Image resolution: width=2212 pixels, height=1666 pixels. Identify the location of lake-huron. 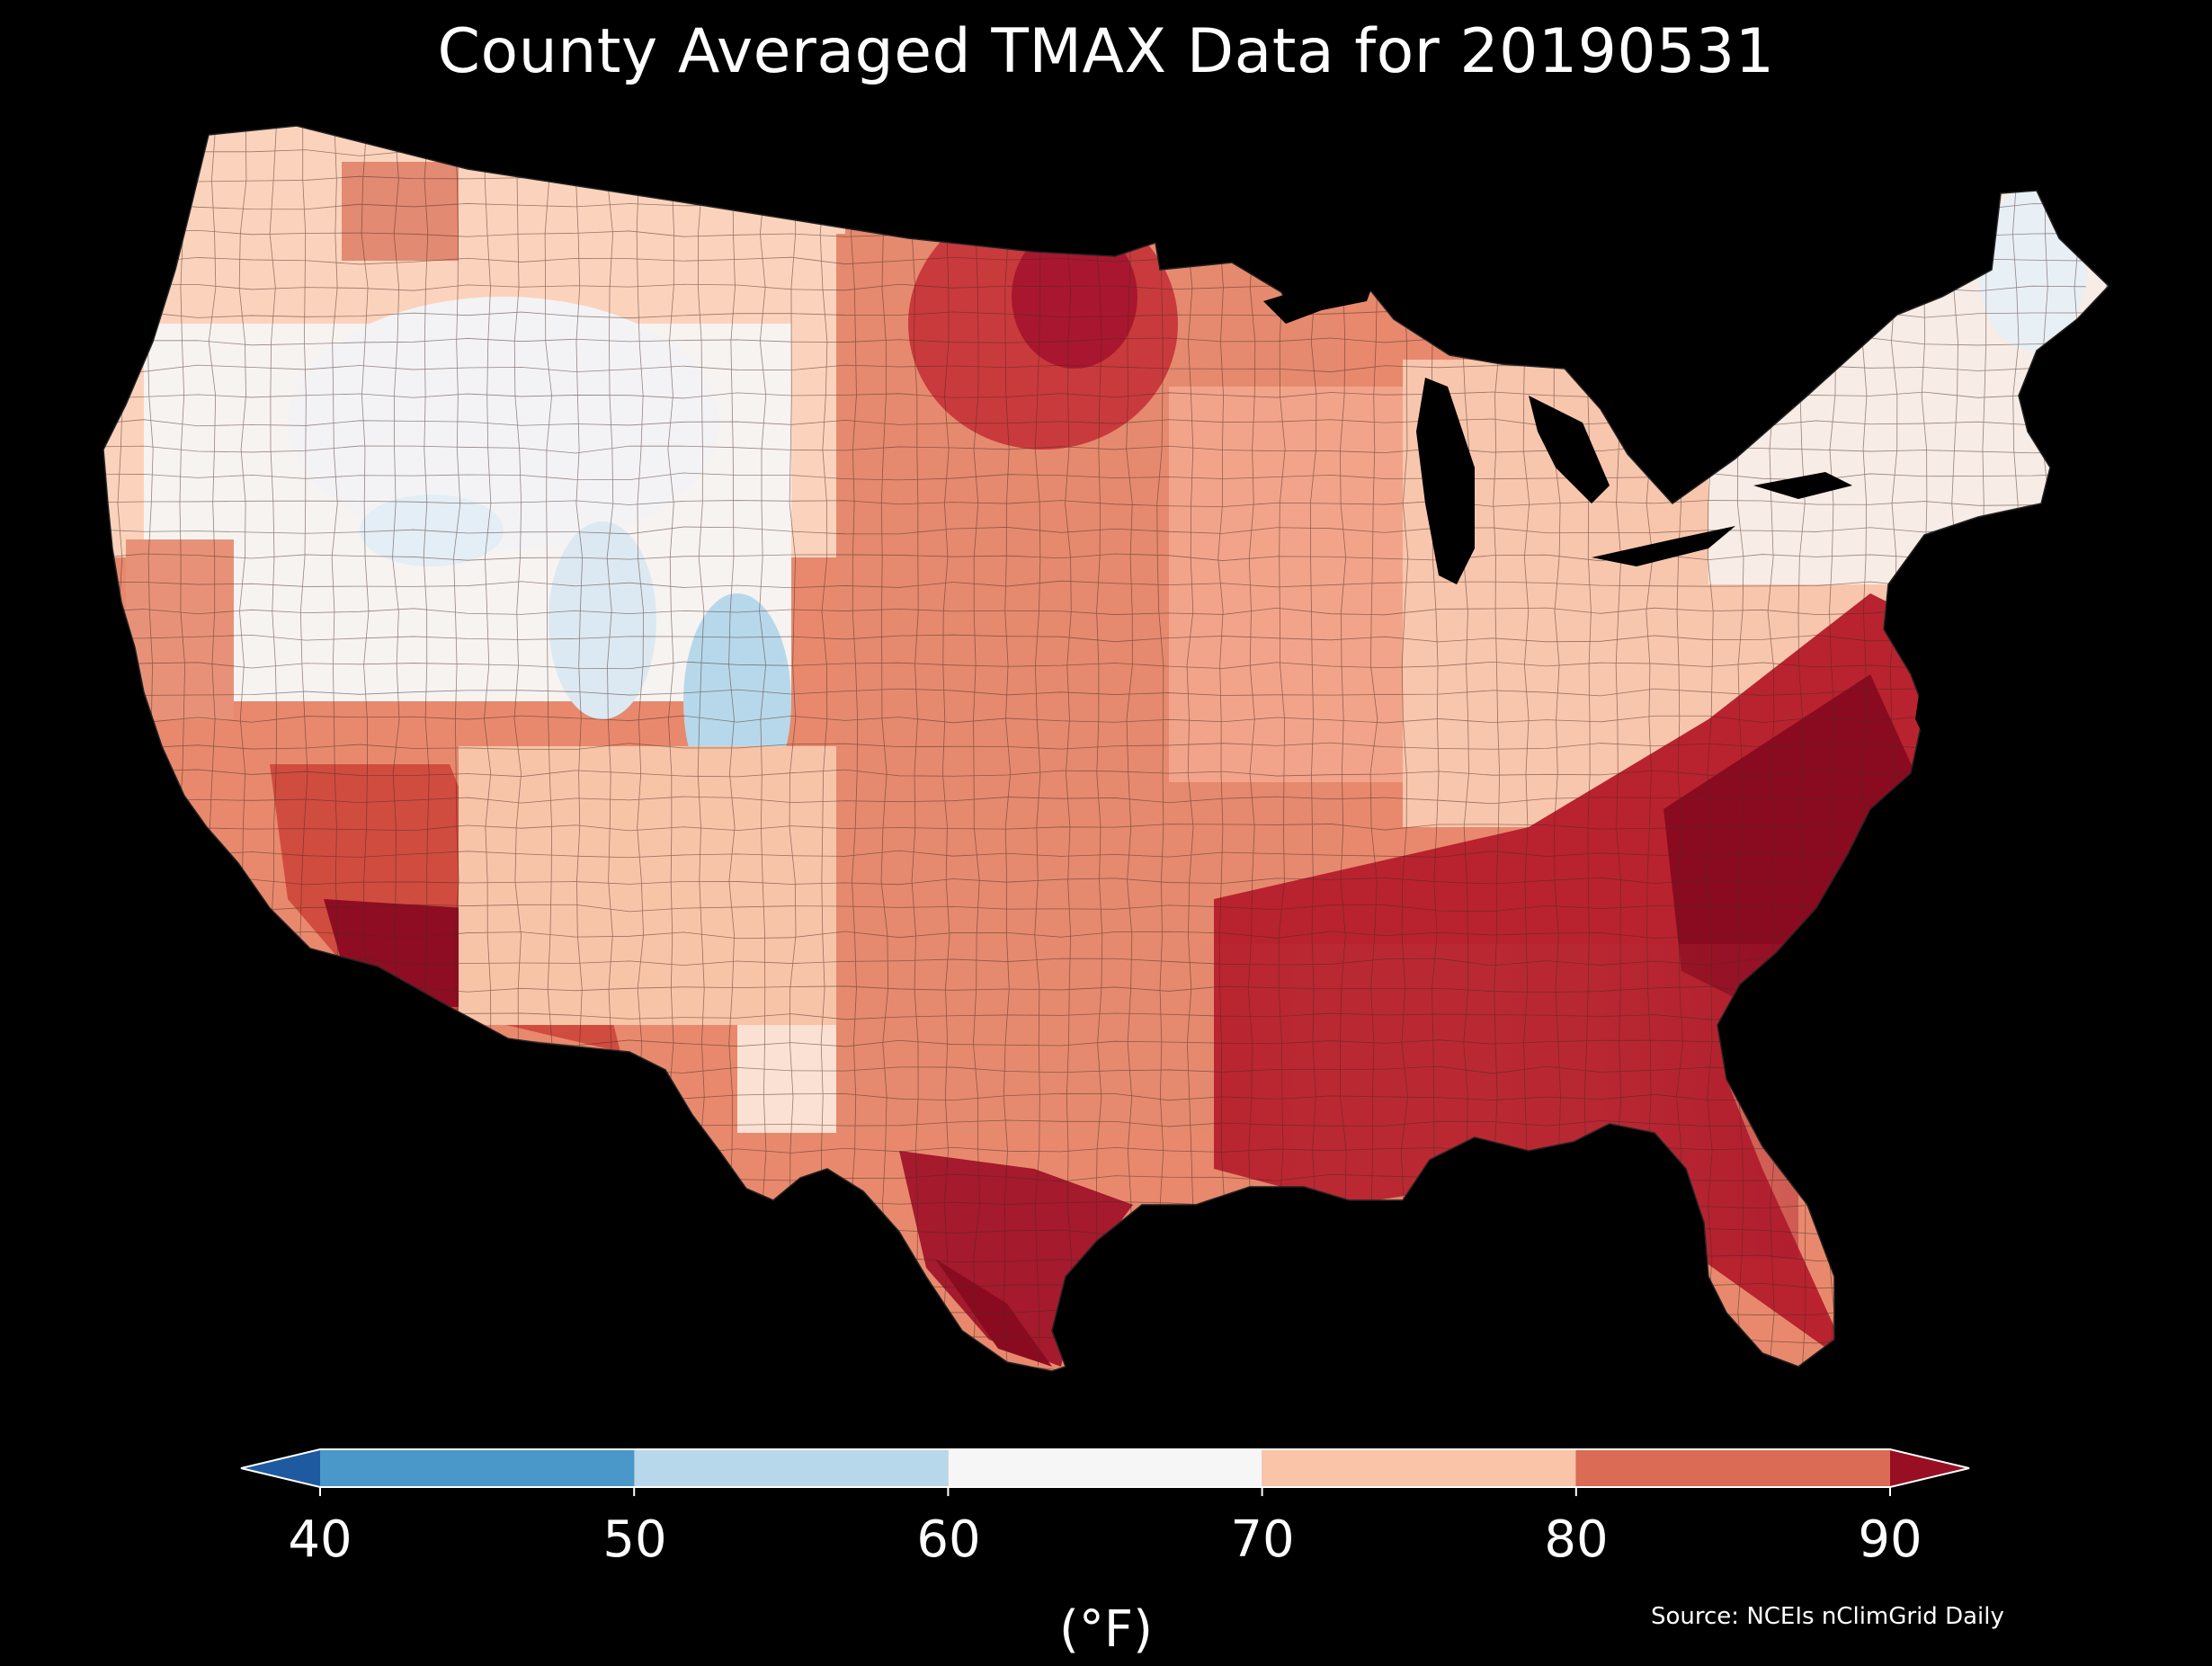
(1569, 450).